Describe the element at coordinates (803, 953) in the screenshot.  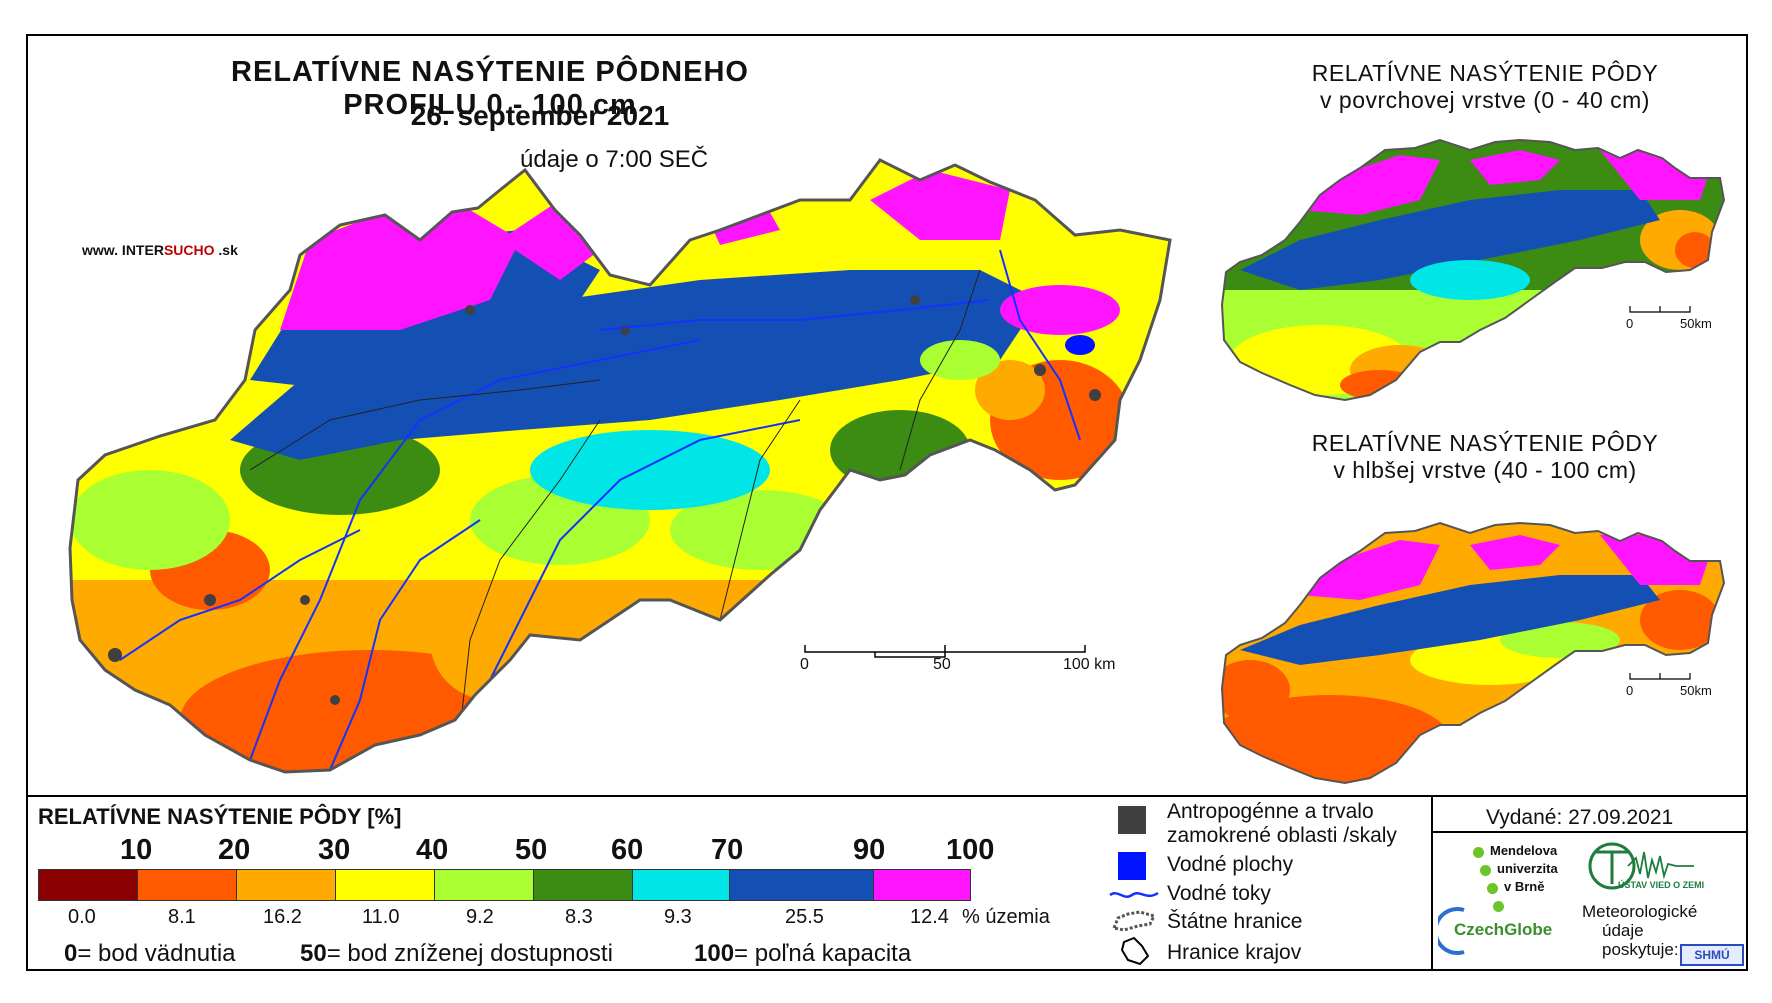
I see `note-field-capacity: 100= poľná kapacita` at that location.